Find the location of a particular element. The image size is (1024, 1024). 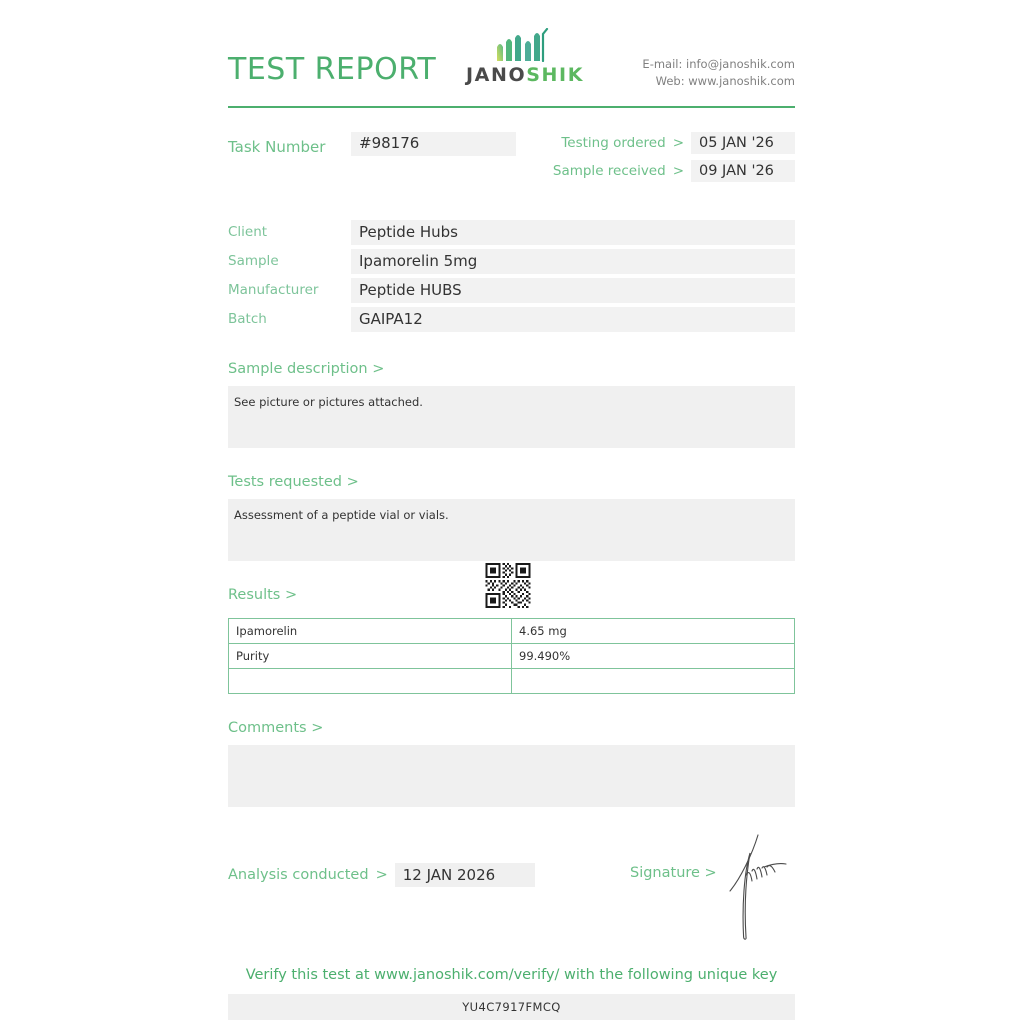

comments-text is located at coordinates (511, 776).